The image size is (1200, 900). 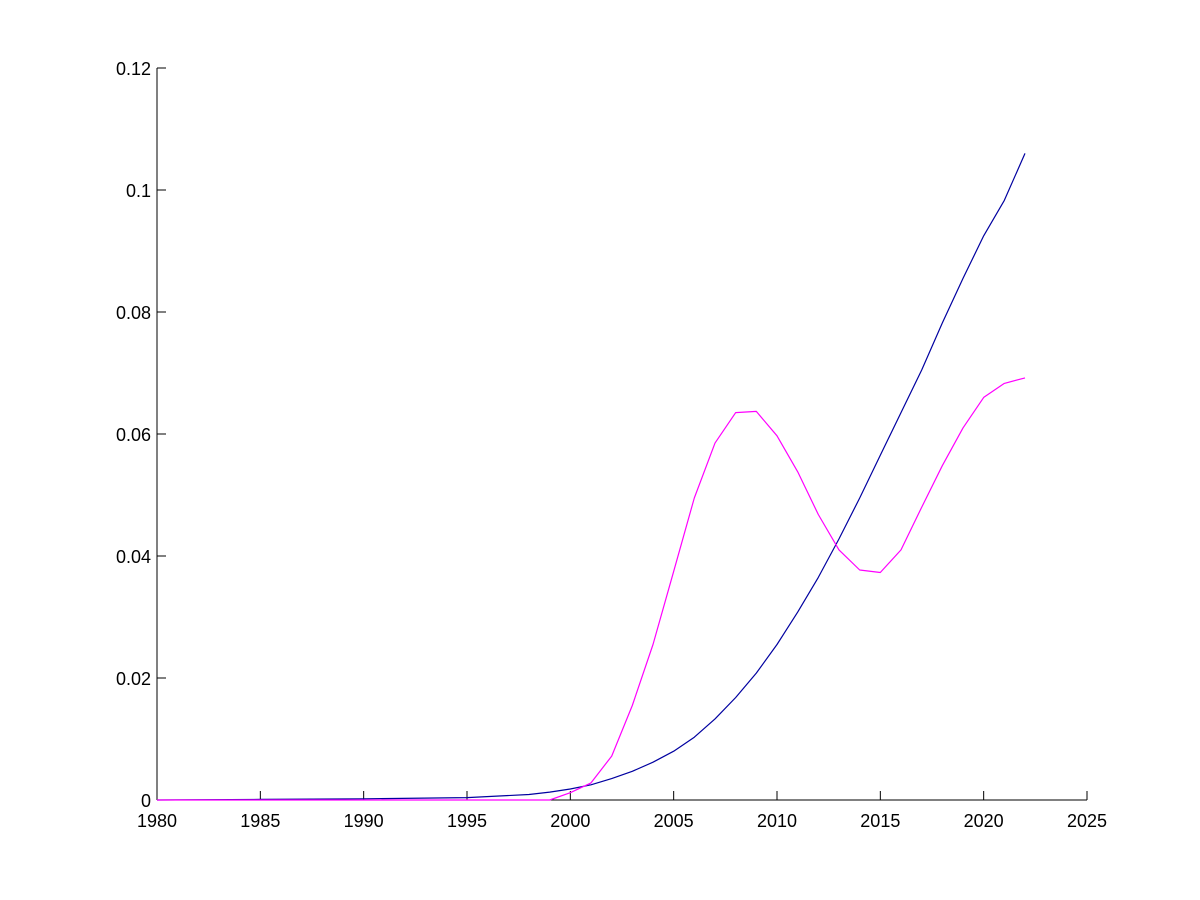 I want to click on x-tick-label: 2000, so click(x=570, y=821).